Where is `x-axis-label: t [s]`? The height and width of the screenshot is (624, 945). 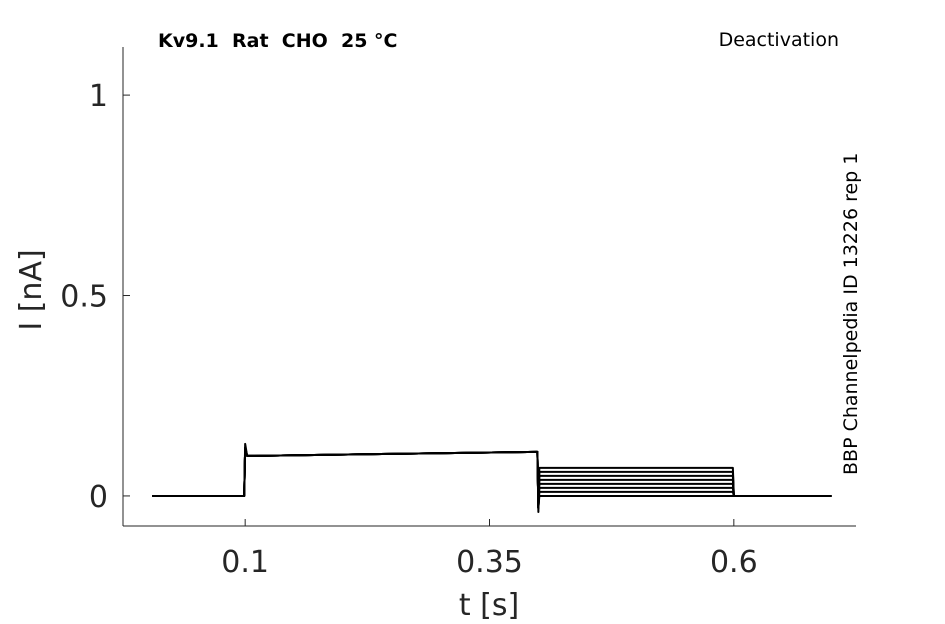
x-axis-label: t [s] is located at coordinates (489, 605).